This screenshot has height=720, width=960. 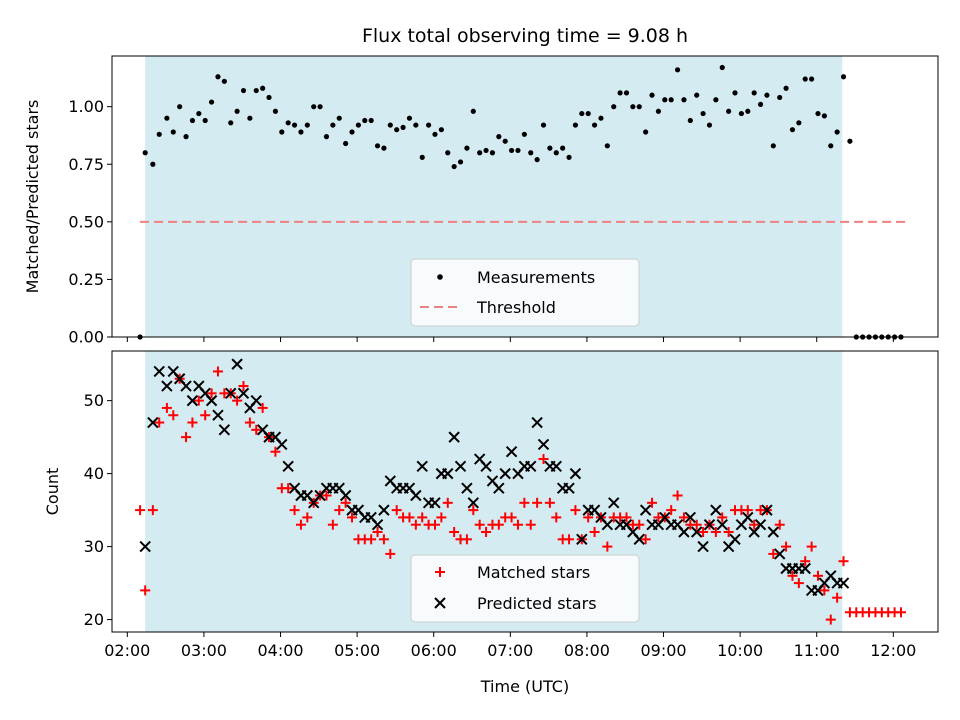 I want to click on top-y-tick-label: 1.00, so click(x=86, y=106).